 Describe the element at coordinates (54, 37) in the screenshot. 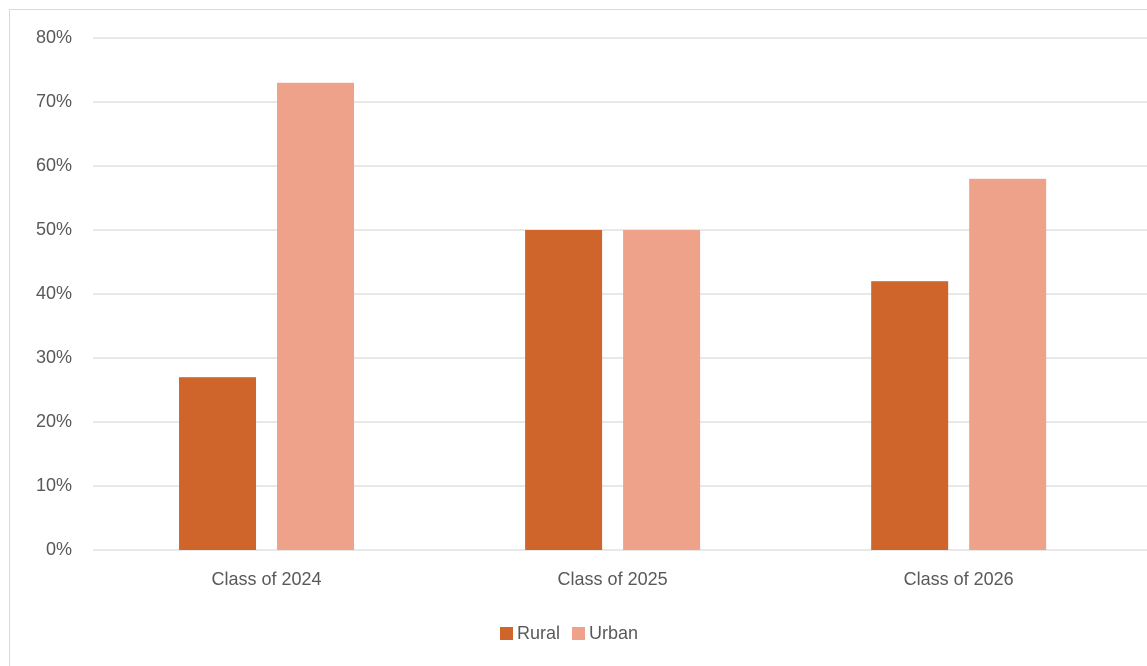

I see `y-tick-label: 80%` at that location.